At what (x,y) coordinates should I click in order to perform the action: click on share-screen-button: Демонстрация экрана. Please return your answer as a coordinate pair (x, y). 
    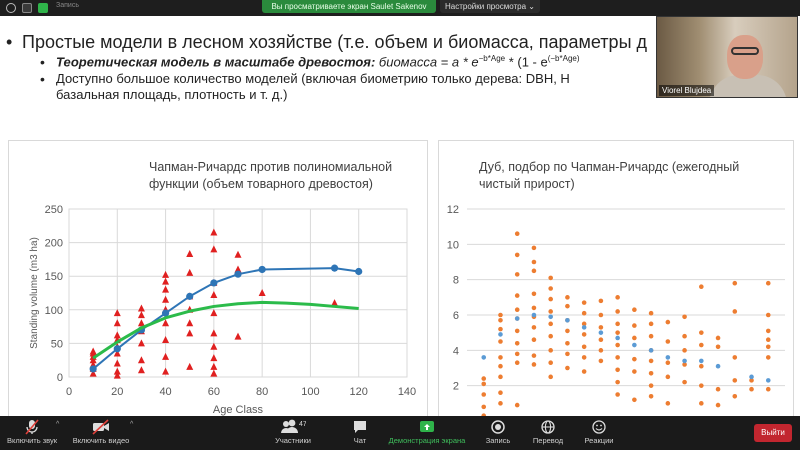
    Looking at the image, I should click on (427, 433).